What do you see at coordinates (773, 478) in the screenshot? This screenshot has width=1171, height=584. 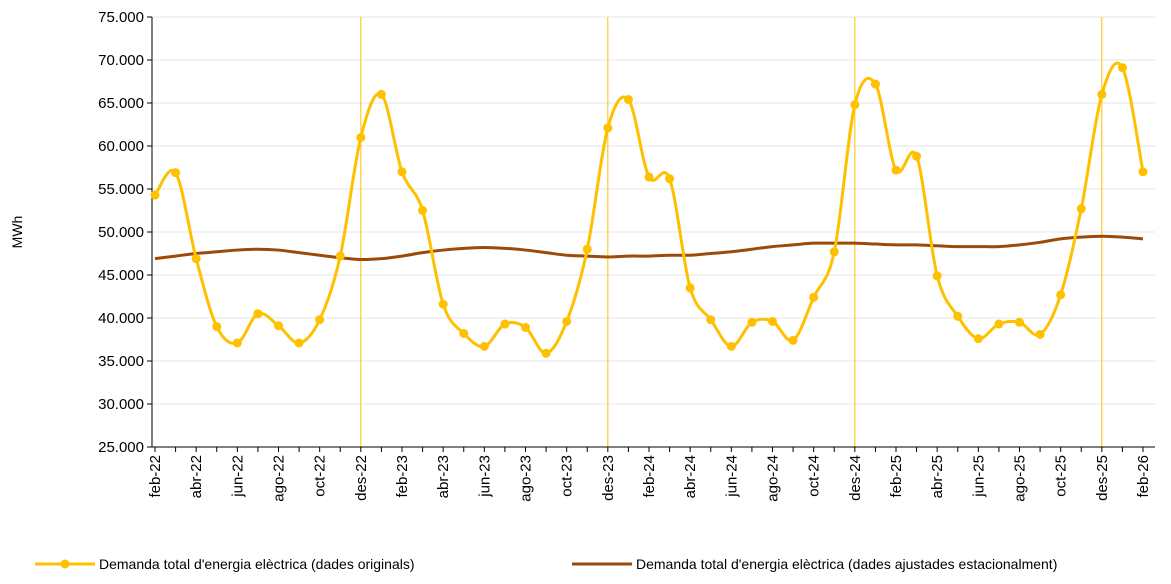 I see `x-tick-label: ago-24` at bounding box center [773, 478].